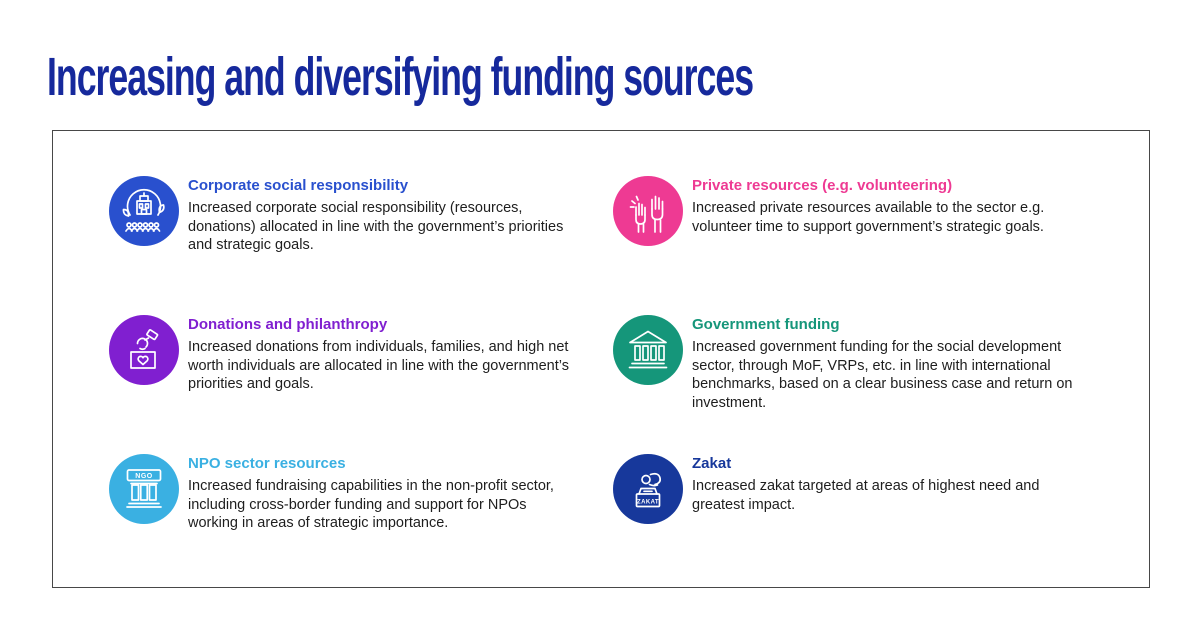 This screenshot has height=628, width=1201. I want to click on ngo-icon-label: NGO, so click(144, 476).